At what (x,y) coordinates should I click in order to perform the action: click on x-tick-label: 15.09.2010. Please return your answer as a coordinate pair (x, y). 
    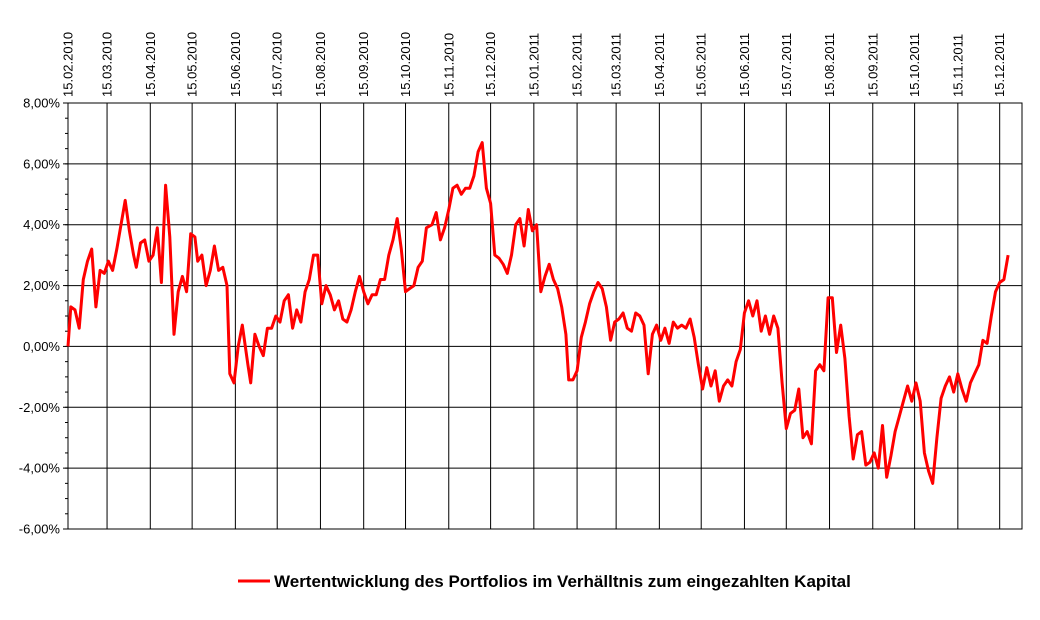
    Looking at the image, I should click on (363, 64).